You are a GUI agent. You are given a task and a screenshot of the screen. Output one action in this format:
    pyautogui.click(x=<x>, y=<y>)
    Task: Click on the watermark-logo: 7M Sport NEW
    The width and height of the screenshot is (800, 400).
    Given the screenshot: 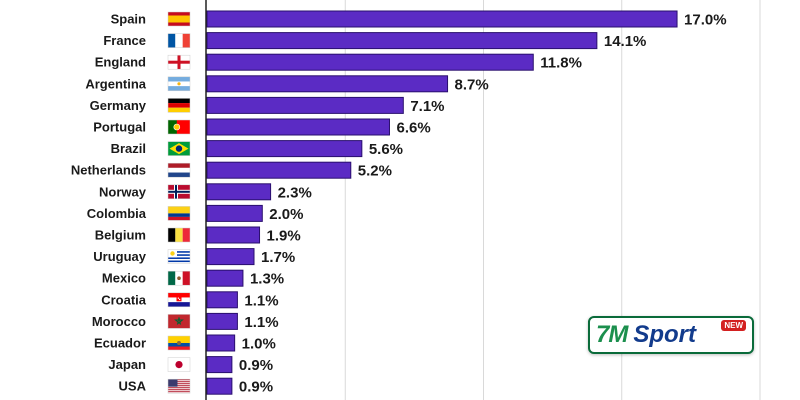 What is the action you would take?
    pyautogui.click(x=671, y=335)
    